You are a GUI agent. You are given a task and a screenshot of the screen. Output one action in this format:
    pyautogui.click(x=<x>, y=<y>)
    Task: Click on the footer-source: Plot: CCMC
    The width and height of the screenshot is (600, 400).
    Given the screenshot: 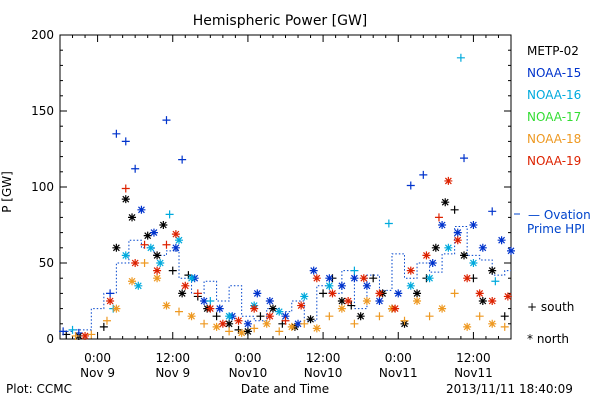 What is the action you would take?
    pyautogui.click(x=39, y=389)
    